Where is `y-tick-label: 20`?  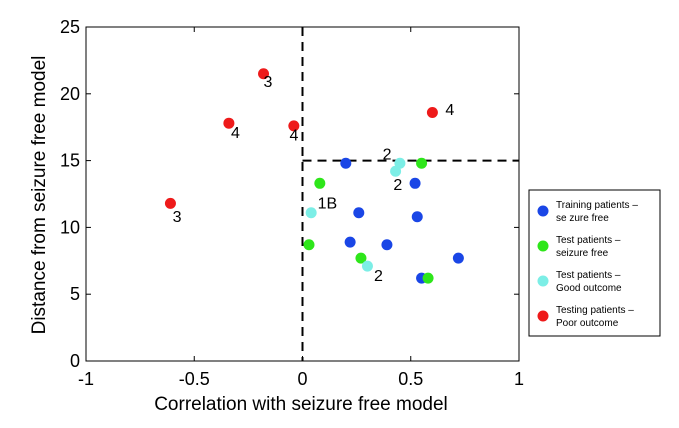 y-tick-label: 20 is located at coordinates (70, 94).